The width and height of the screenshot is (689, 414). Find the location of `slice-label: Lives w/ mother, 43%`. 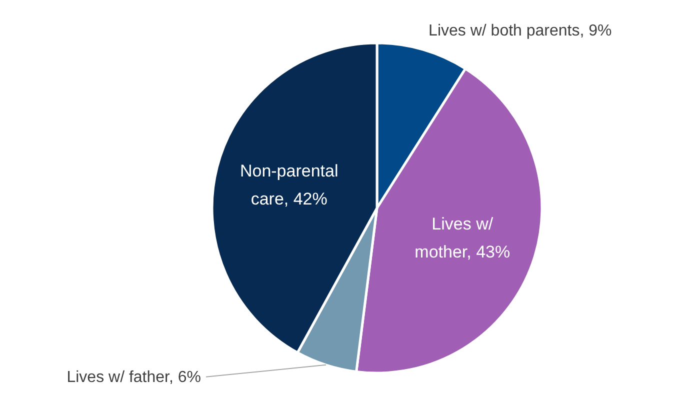

slice-label: Lives w/ mother, 43% is located at coordinates (462, 238).